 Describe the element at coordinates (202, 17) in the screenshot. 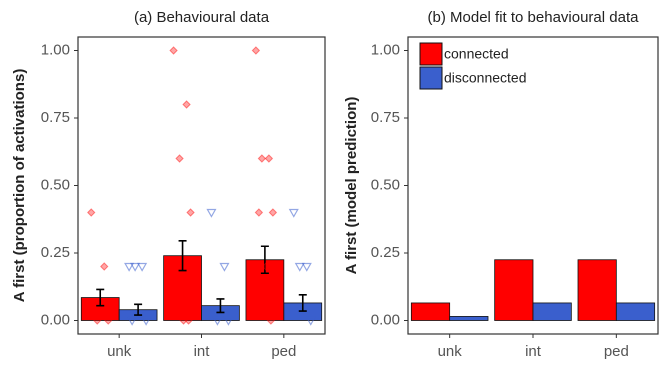

I see `chart-title: (a) Behavioural data` at that location.